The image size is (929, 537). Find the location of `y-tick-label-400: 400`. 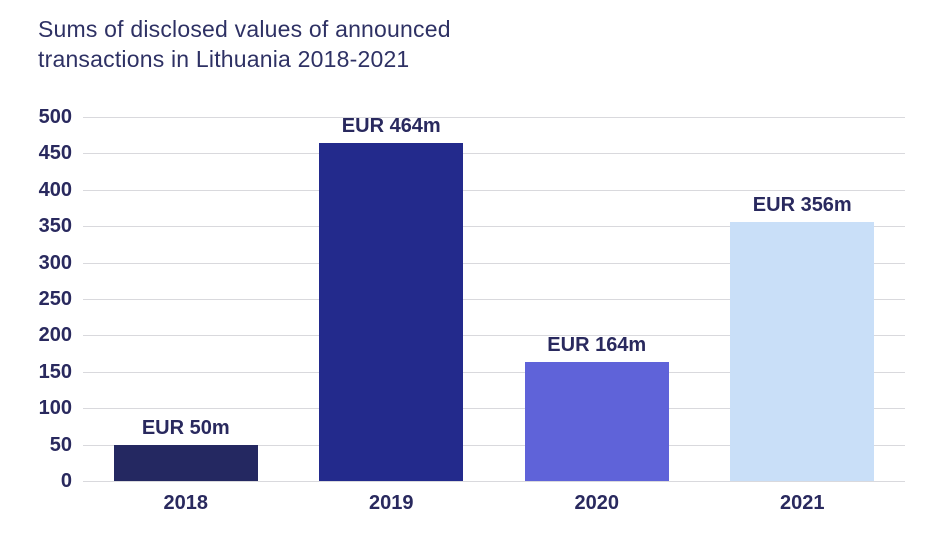

y-tick-label-400: 400 is located at coordinates (55, 189).